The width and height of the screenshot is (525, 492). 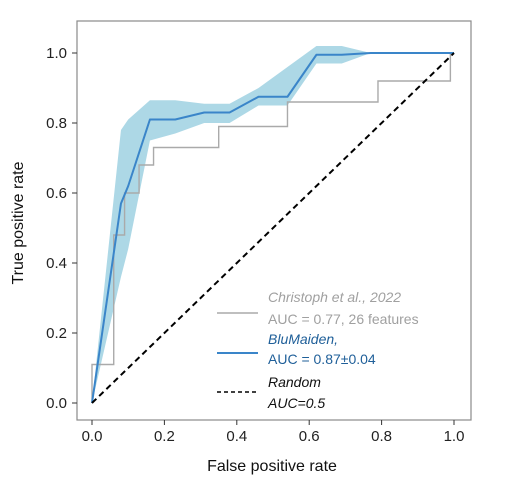 What do you see at coordinates (56, 193) in the screenshot?
I see `y-tick-label: 0.6` at bounding box center [56, 193].